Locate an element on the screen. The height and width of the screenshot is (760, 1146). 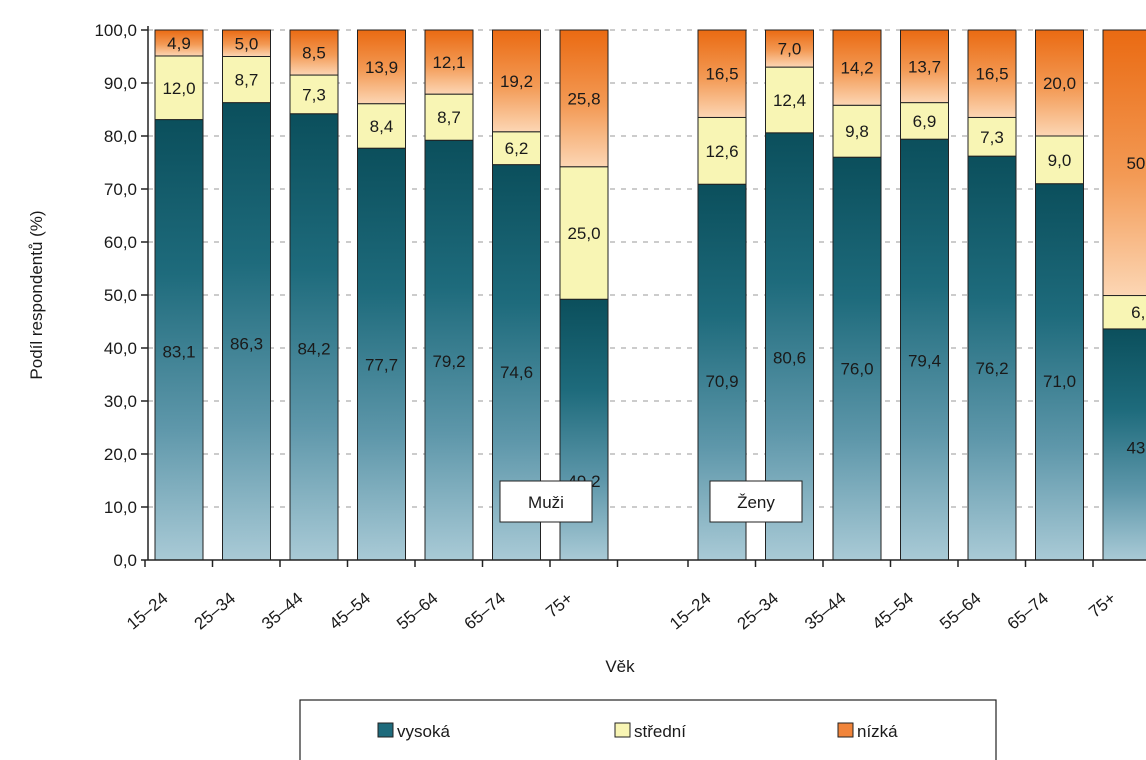
value-label-nizka: 5,0 is located at coordinates (247, 43).